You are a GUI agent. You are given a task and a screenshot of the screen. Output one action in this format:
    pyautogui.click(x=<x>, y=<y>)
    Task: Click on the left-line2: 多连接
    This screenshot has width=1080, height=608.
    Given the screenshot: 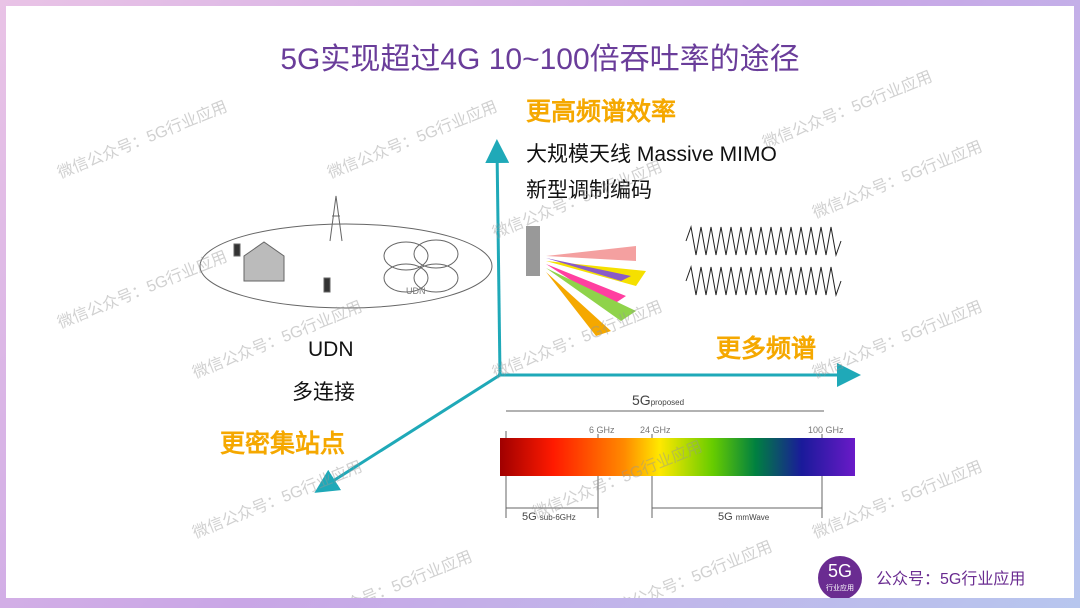 What is the action you would take?
    pyautogui.click(x=323, y=392)
    